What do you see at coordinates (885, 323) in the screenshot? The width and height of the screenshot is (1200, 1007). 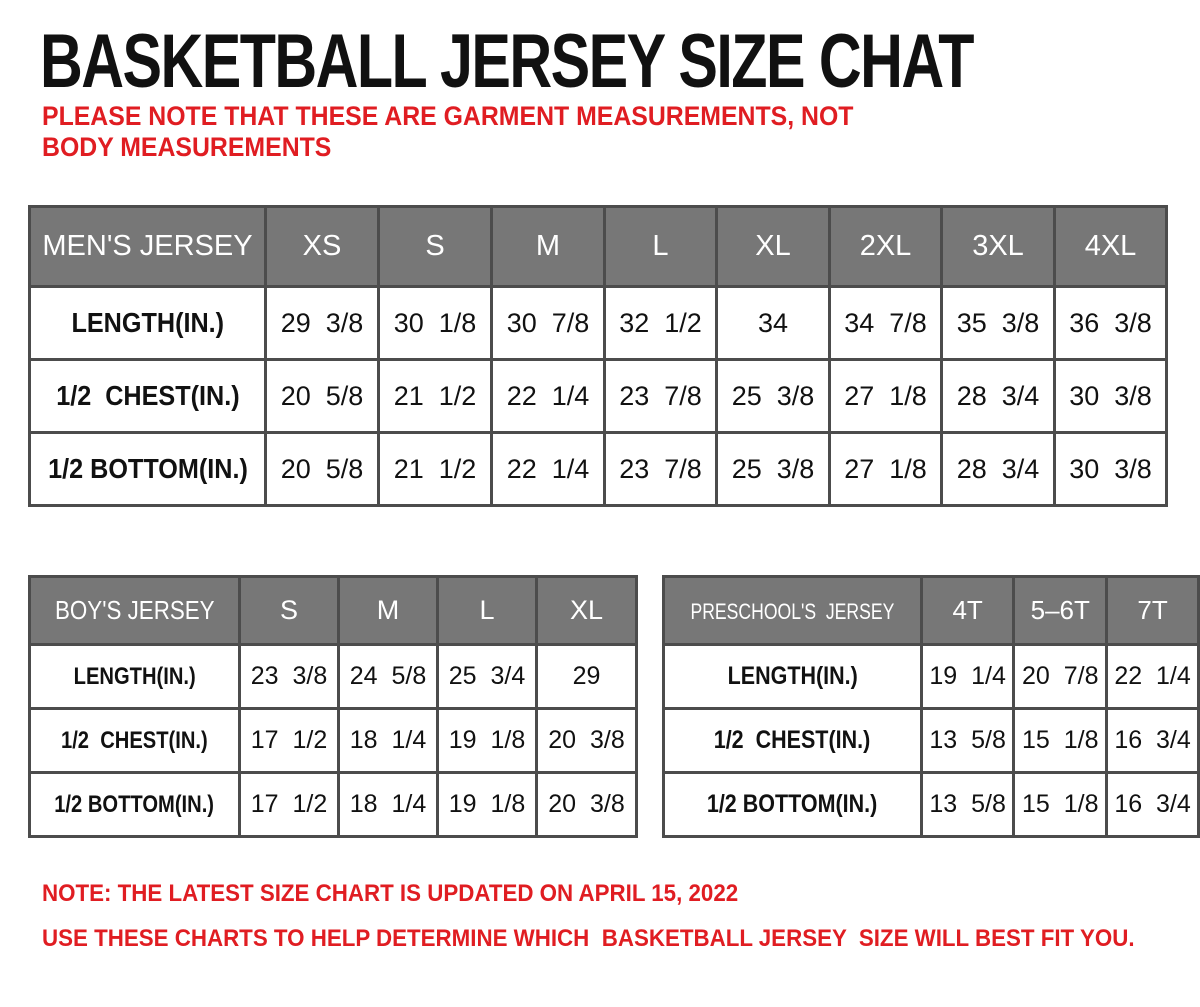 I see `measurement-value-cell: 34 7/8` at bounding box center [885, 323].